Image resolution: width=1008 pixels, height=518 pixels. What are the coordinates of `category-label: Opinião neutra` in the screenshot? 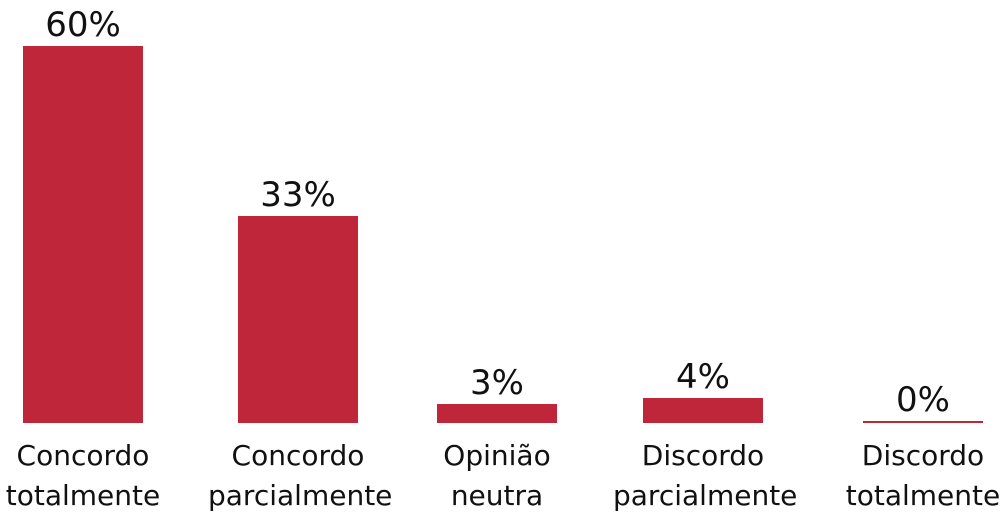 It's located at (497, 475).